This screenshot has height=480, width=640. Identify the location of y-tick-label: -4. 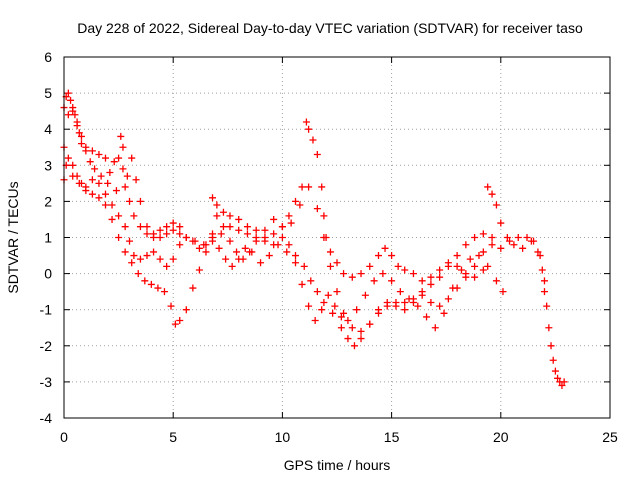
(46, 418).